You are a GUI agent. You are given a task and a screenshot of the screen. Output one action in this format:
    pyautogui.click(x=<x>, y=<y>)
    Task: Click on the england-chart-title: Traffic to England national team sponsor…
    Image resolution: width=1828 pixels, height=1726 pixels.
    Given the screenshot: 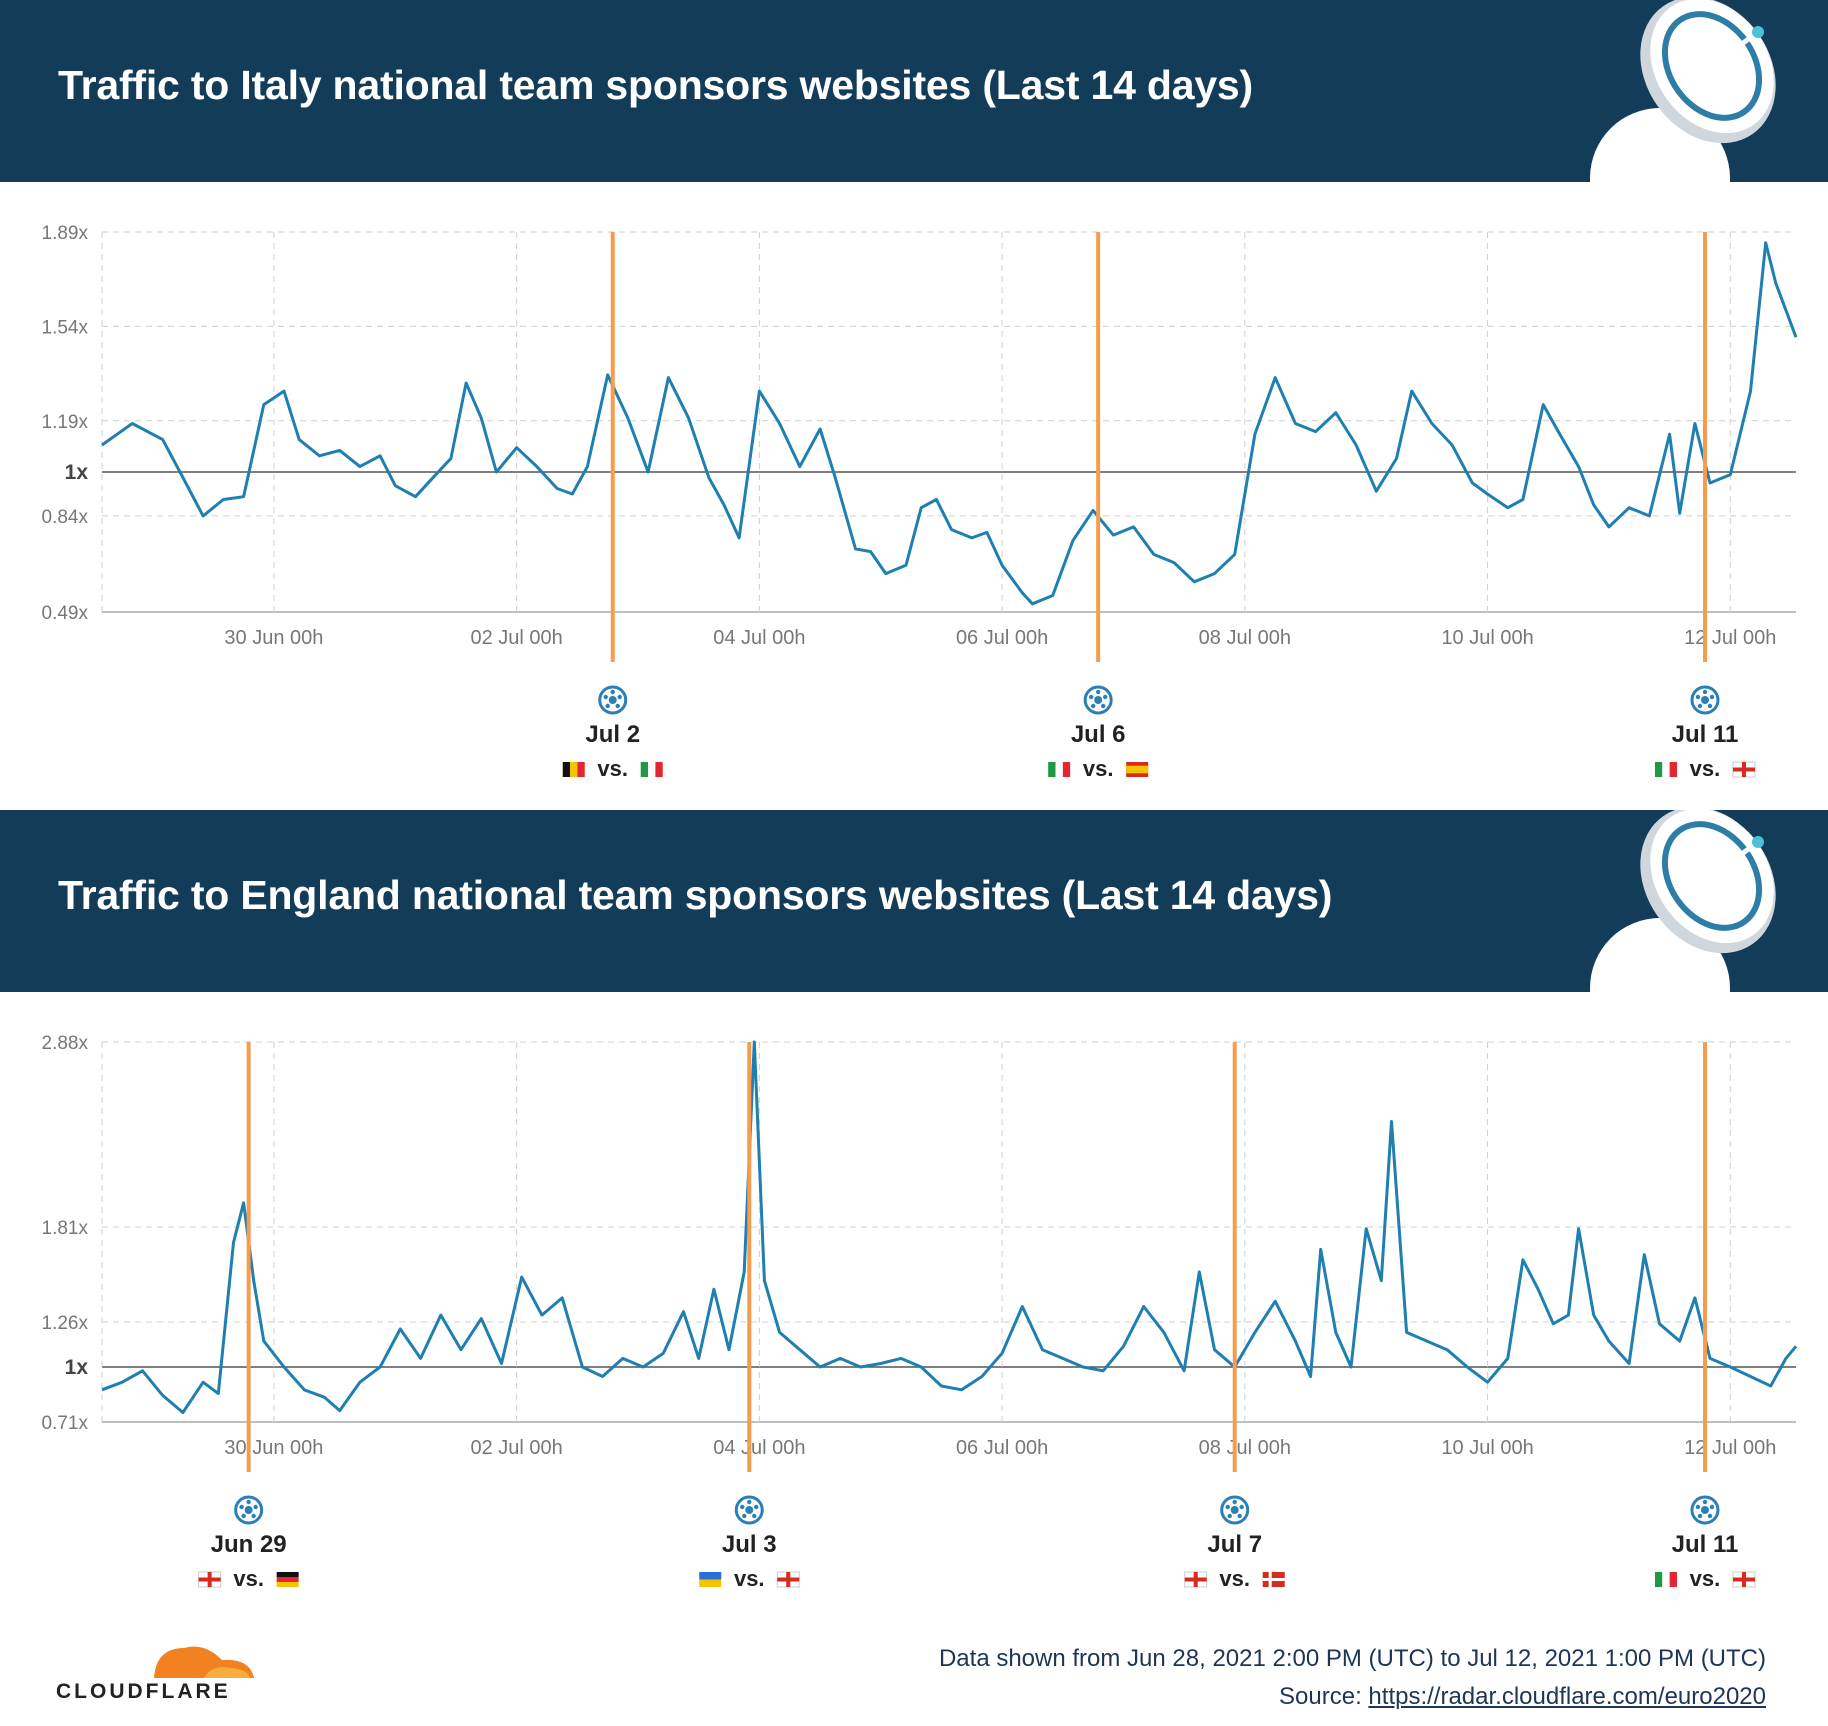 What is the action you would take?
    pyautogui.click(x=695, y=895)
    